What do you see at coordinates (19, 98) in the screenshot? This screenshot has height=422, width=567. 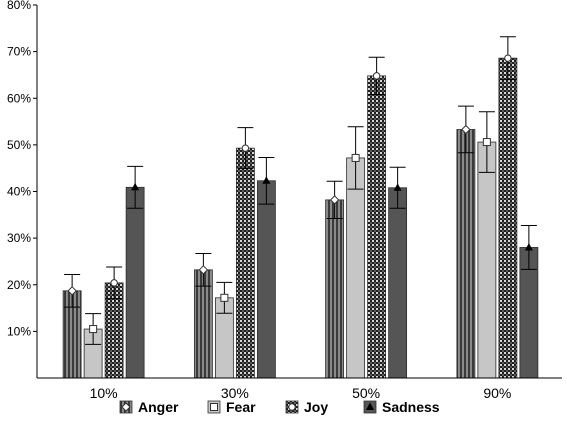 I see `y-tick-label: 60%` at bounding box center [19, 98].